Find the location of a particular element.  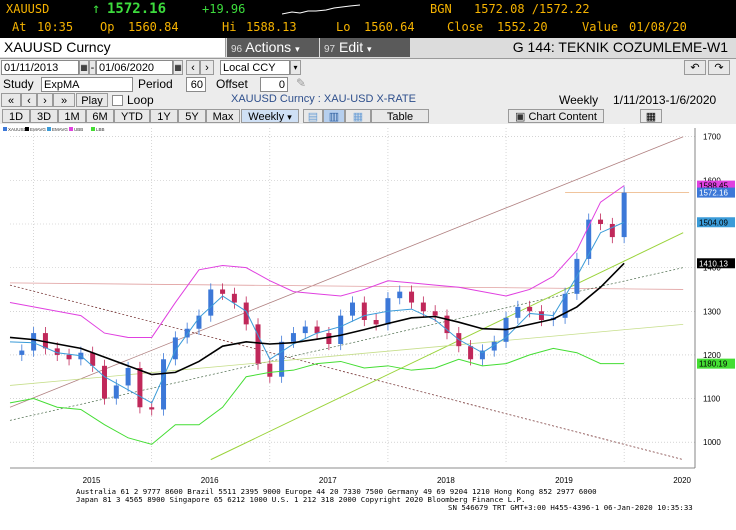

end-date-input: 01/06/2020 is located at coordinates (134, 67).